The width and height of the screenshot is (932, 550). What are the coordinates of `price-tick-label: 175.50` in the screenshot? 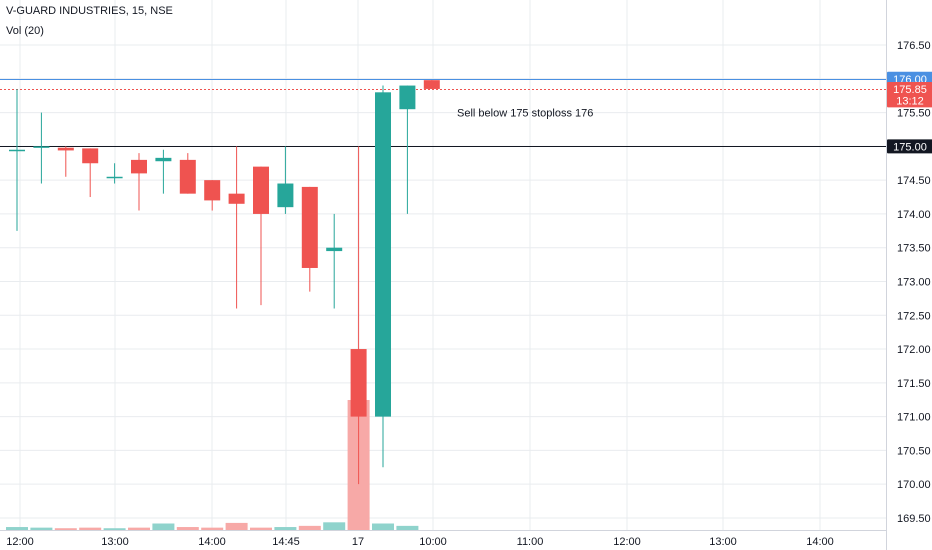 It's located at (914, 114).